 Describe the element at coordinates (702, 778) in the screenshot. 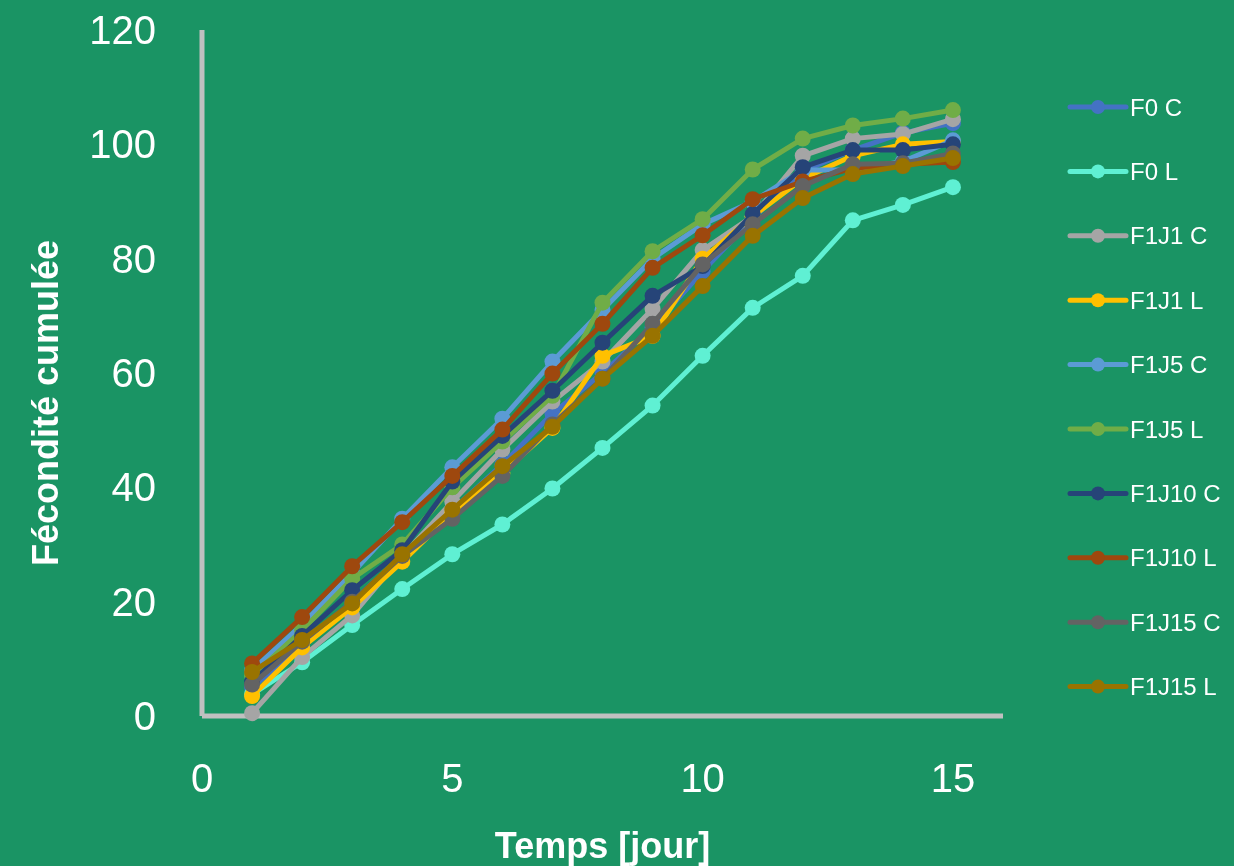

I see `x-tick-label: 10` at that location.